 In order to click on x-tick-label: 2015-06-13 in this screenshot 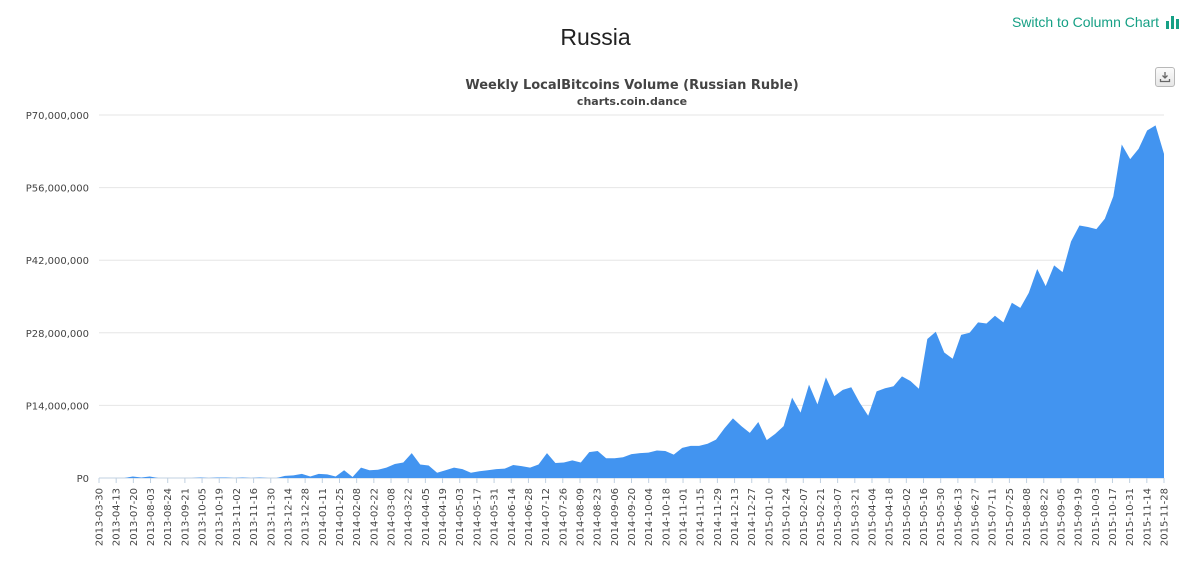, I will do `click(958, 517)`.